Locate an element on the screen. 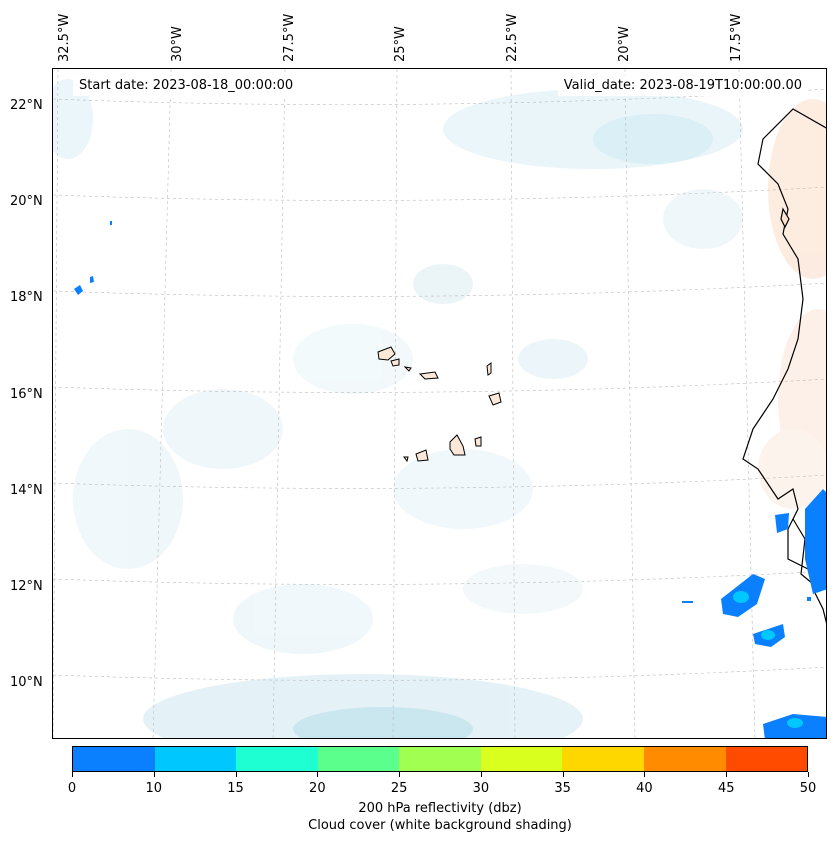 The image size is (837, 843). latitude-label: 16°N is located at coordinates (26, 394).